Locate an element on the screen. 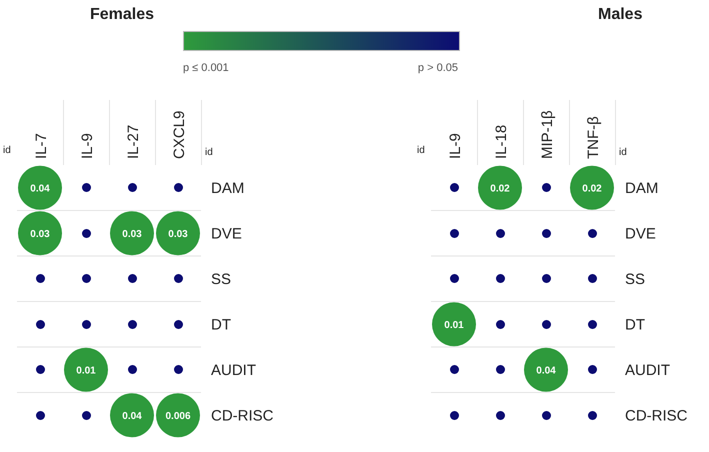  chart-title: Males is located at coordinates (620, 15).